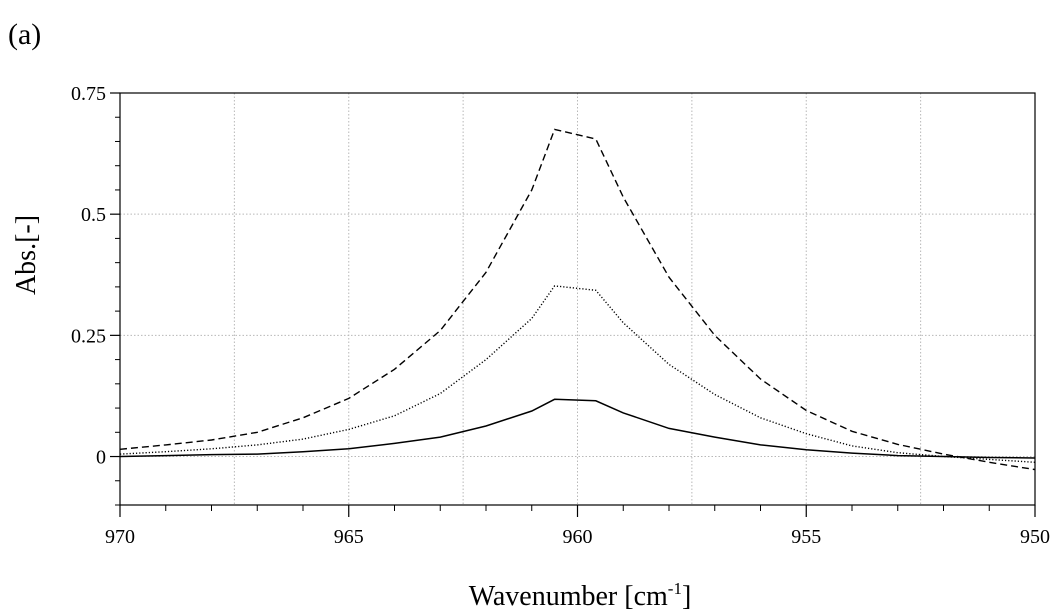  I want to click on y-tick-label: 0.5, so click(93, 215).